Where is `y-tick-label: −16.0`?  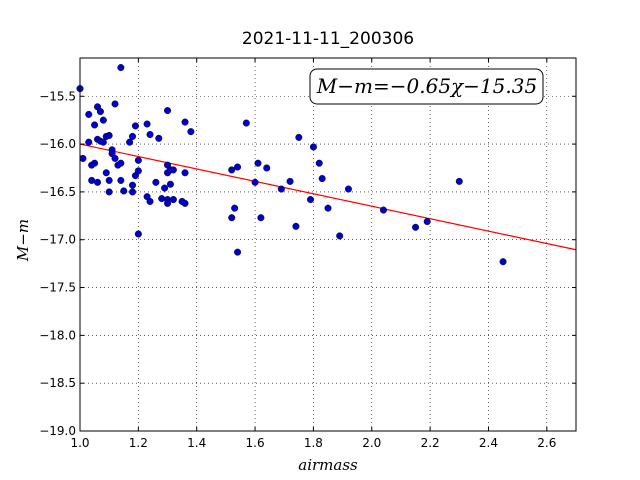 y-tick-label: −16.0 is located at coordinates (57, 144).